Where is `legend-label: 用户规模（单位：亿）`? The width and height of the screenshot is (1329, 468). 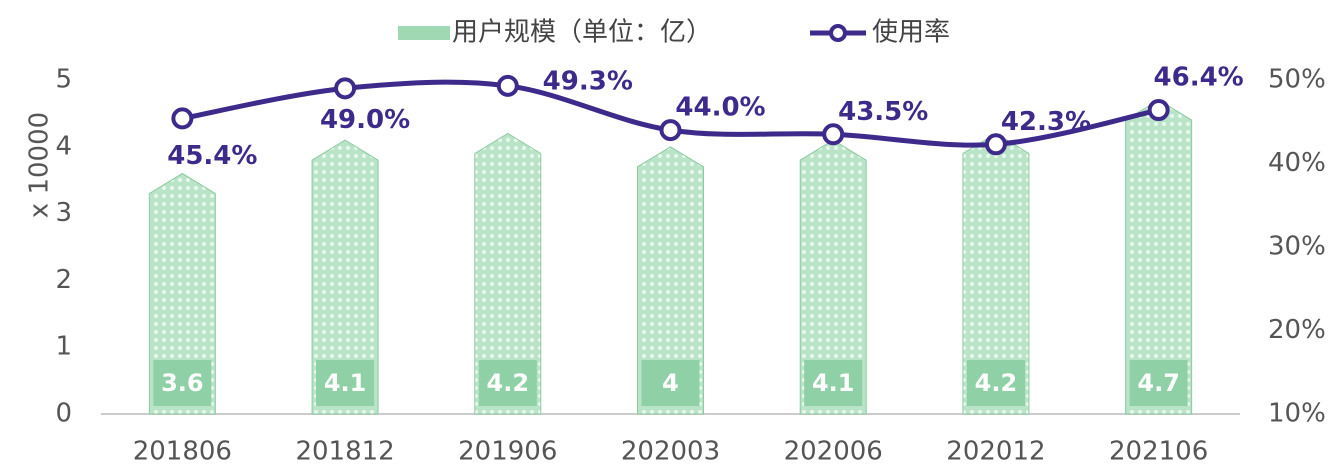
legend-label: 用户规模（单位：亿） is located at coordinates (582, 33).